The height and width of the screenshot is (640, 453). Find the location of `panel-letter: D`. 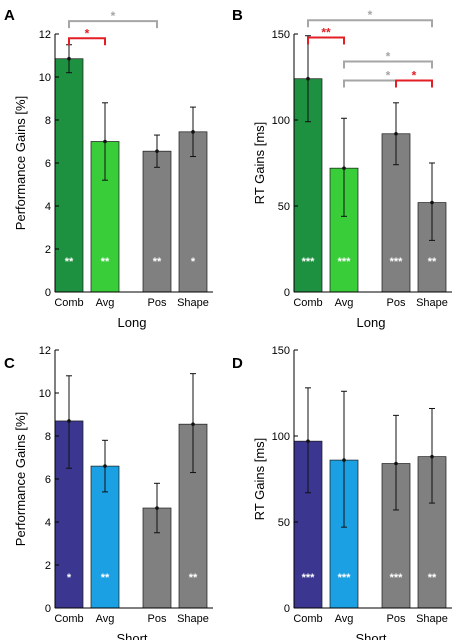

panel-letter: D is located at coordinates (237, 363).